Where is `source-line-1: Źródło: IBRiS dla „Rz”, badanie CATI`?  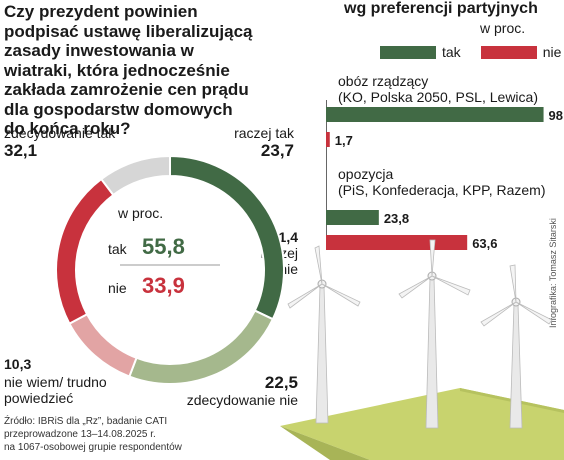 source-line-1: Źródło: IBRiS dla „Rz”, badanie CATI is located at coordinates (86, 421).